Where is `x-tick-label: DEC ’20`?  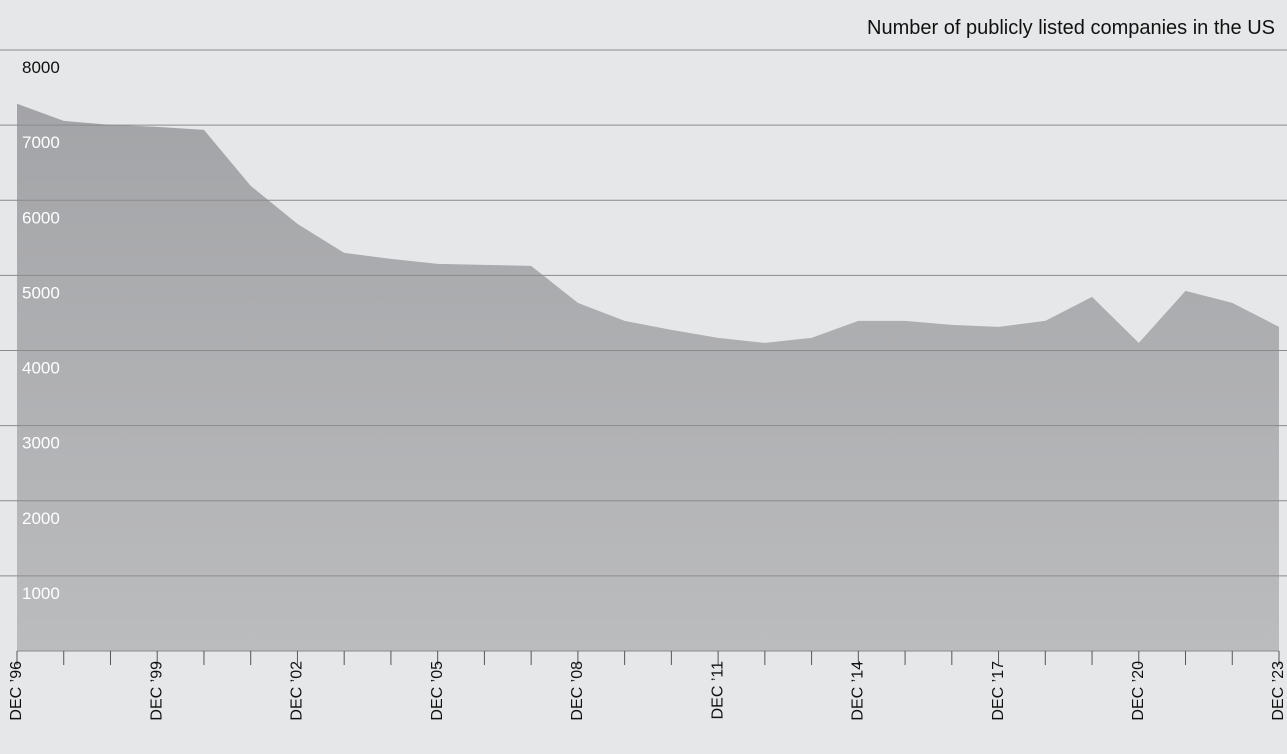
x-tick-label: DEC ’20 is located at coordinates (1138, 691).